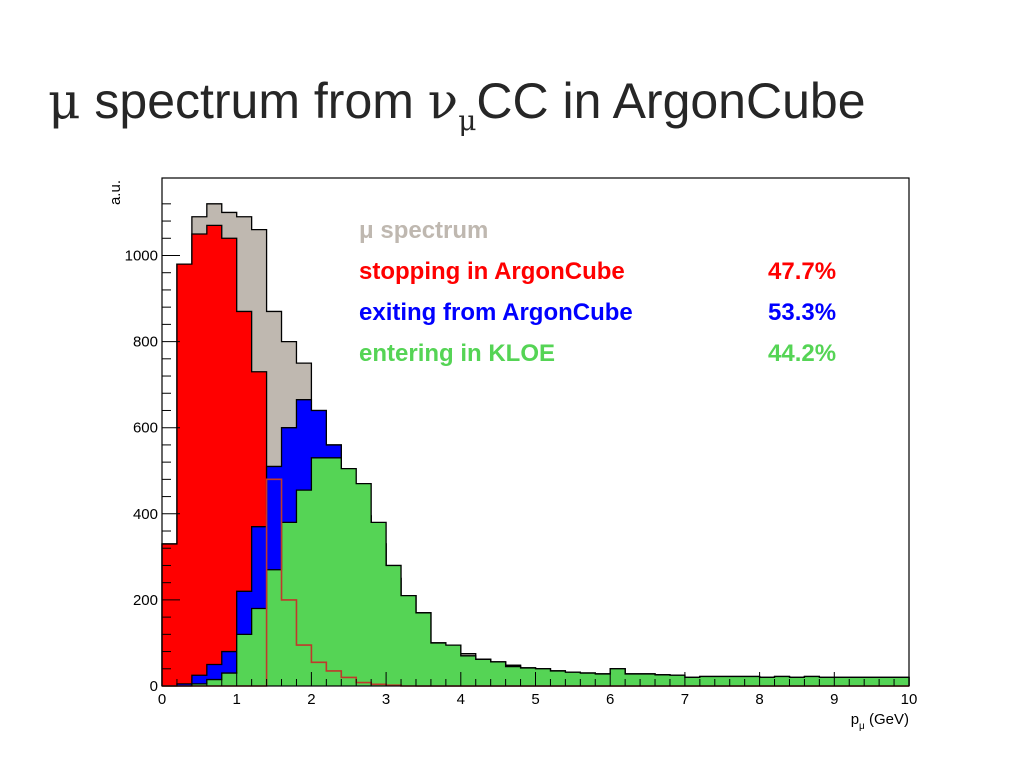 The height and width of the screenshot is (768, 1024). Describe the element at coordinates (461, 699) in the screenshot. I see `x-tick-label: 4` at that location.